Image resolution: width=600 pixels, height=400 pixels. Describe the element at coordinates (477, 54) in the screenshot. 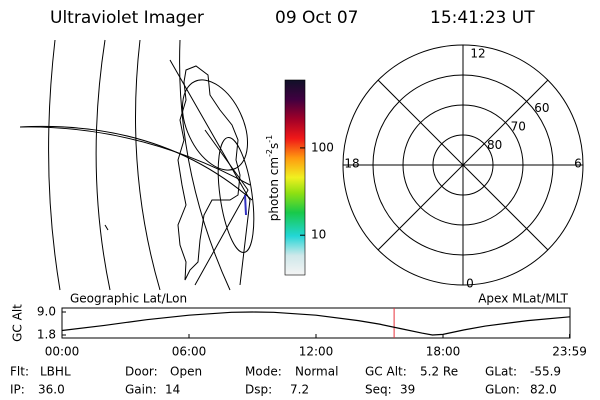

I see `mlt-label: 12` at that location.